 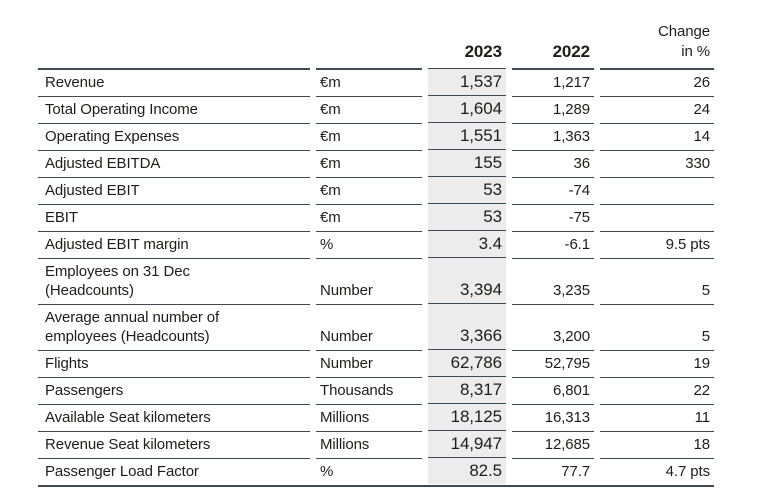 I want to click on row-label: Adjusted EBIT, so click(x=174, y=191).